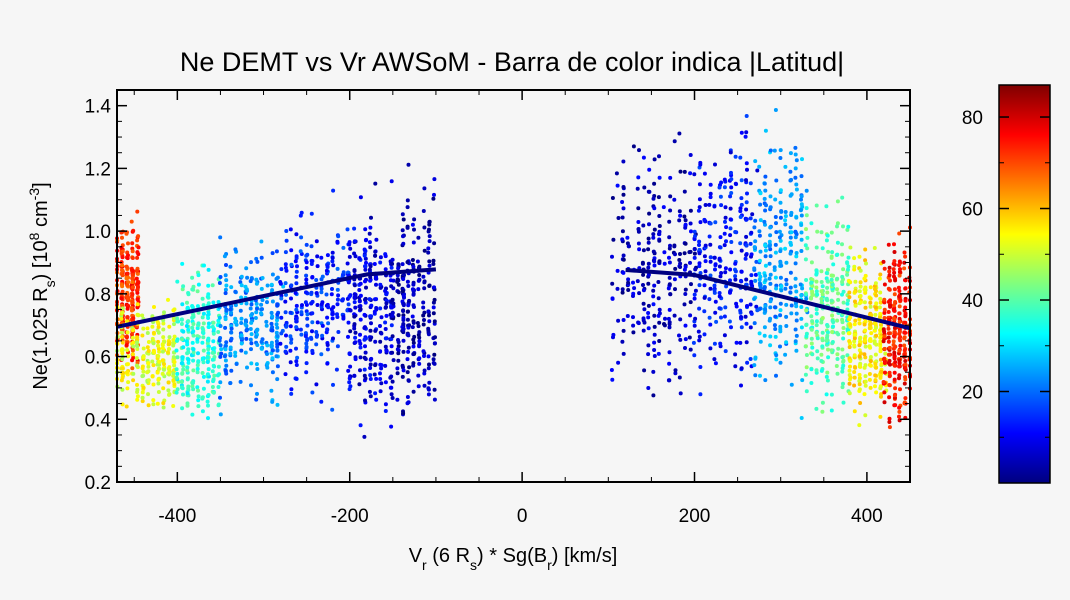  What do you see at coordinates (350, 516) in the screenshot?
I see `x-tick-label: -200` at bounding box center [350, 516].